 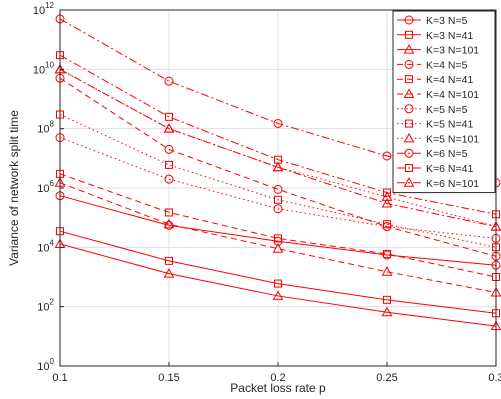 I want to click on y-tick-label: 10⁰, so click(x=45, y=365).